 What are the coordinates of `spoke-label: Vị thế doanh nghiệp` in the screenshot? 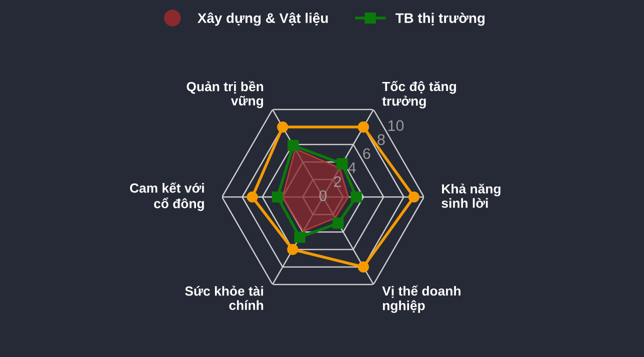 It's located at (421, 299).